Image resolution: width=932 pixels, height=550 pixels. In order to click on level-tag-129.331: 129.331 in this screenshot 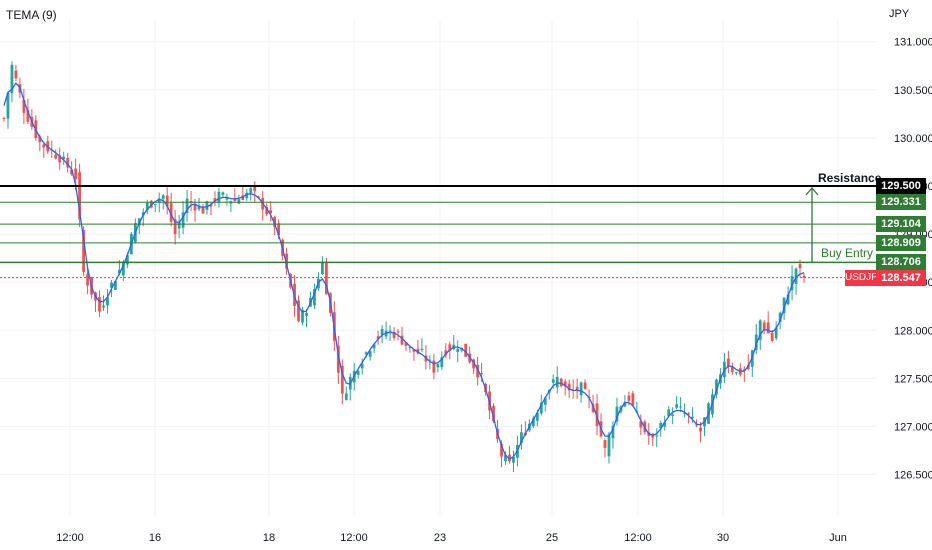, I will do `click(901, 202)`.